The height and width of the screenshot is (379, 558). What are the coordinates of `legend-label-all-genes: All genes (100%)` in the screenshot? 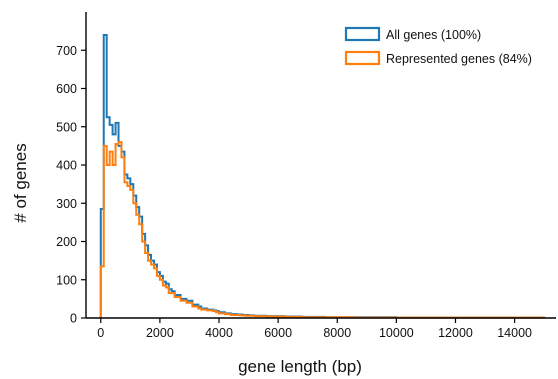 It's located at (433, 35).